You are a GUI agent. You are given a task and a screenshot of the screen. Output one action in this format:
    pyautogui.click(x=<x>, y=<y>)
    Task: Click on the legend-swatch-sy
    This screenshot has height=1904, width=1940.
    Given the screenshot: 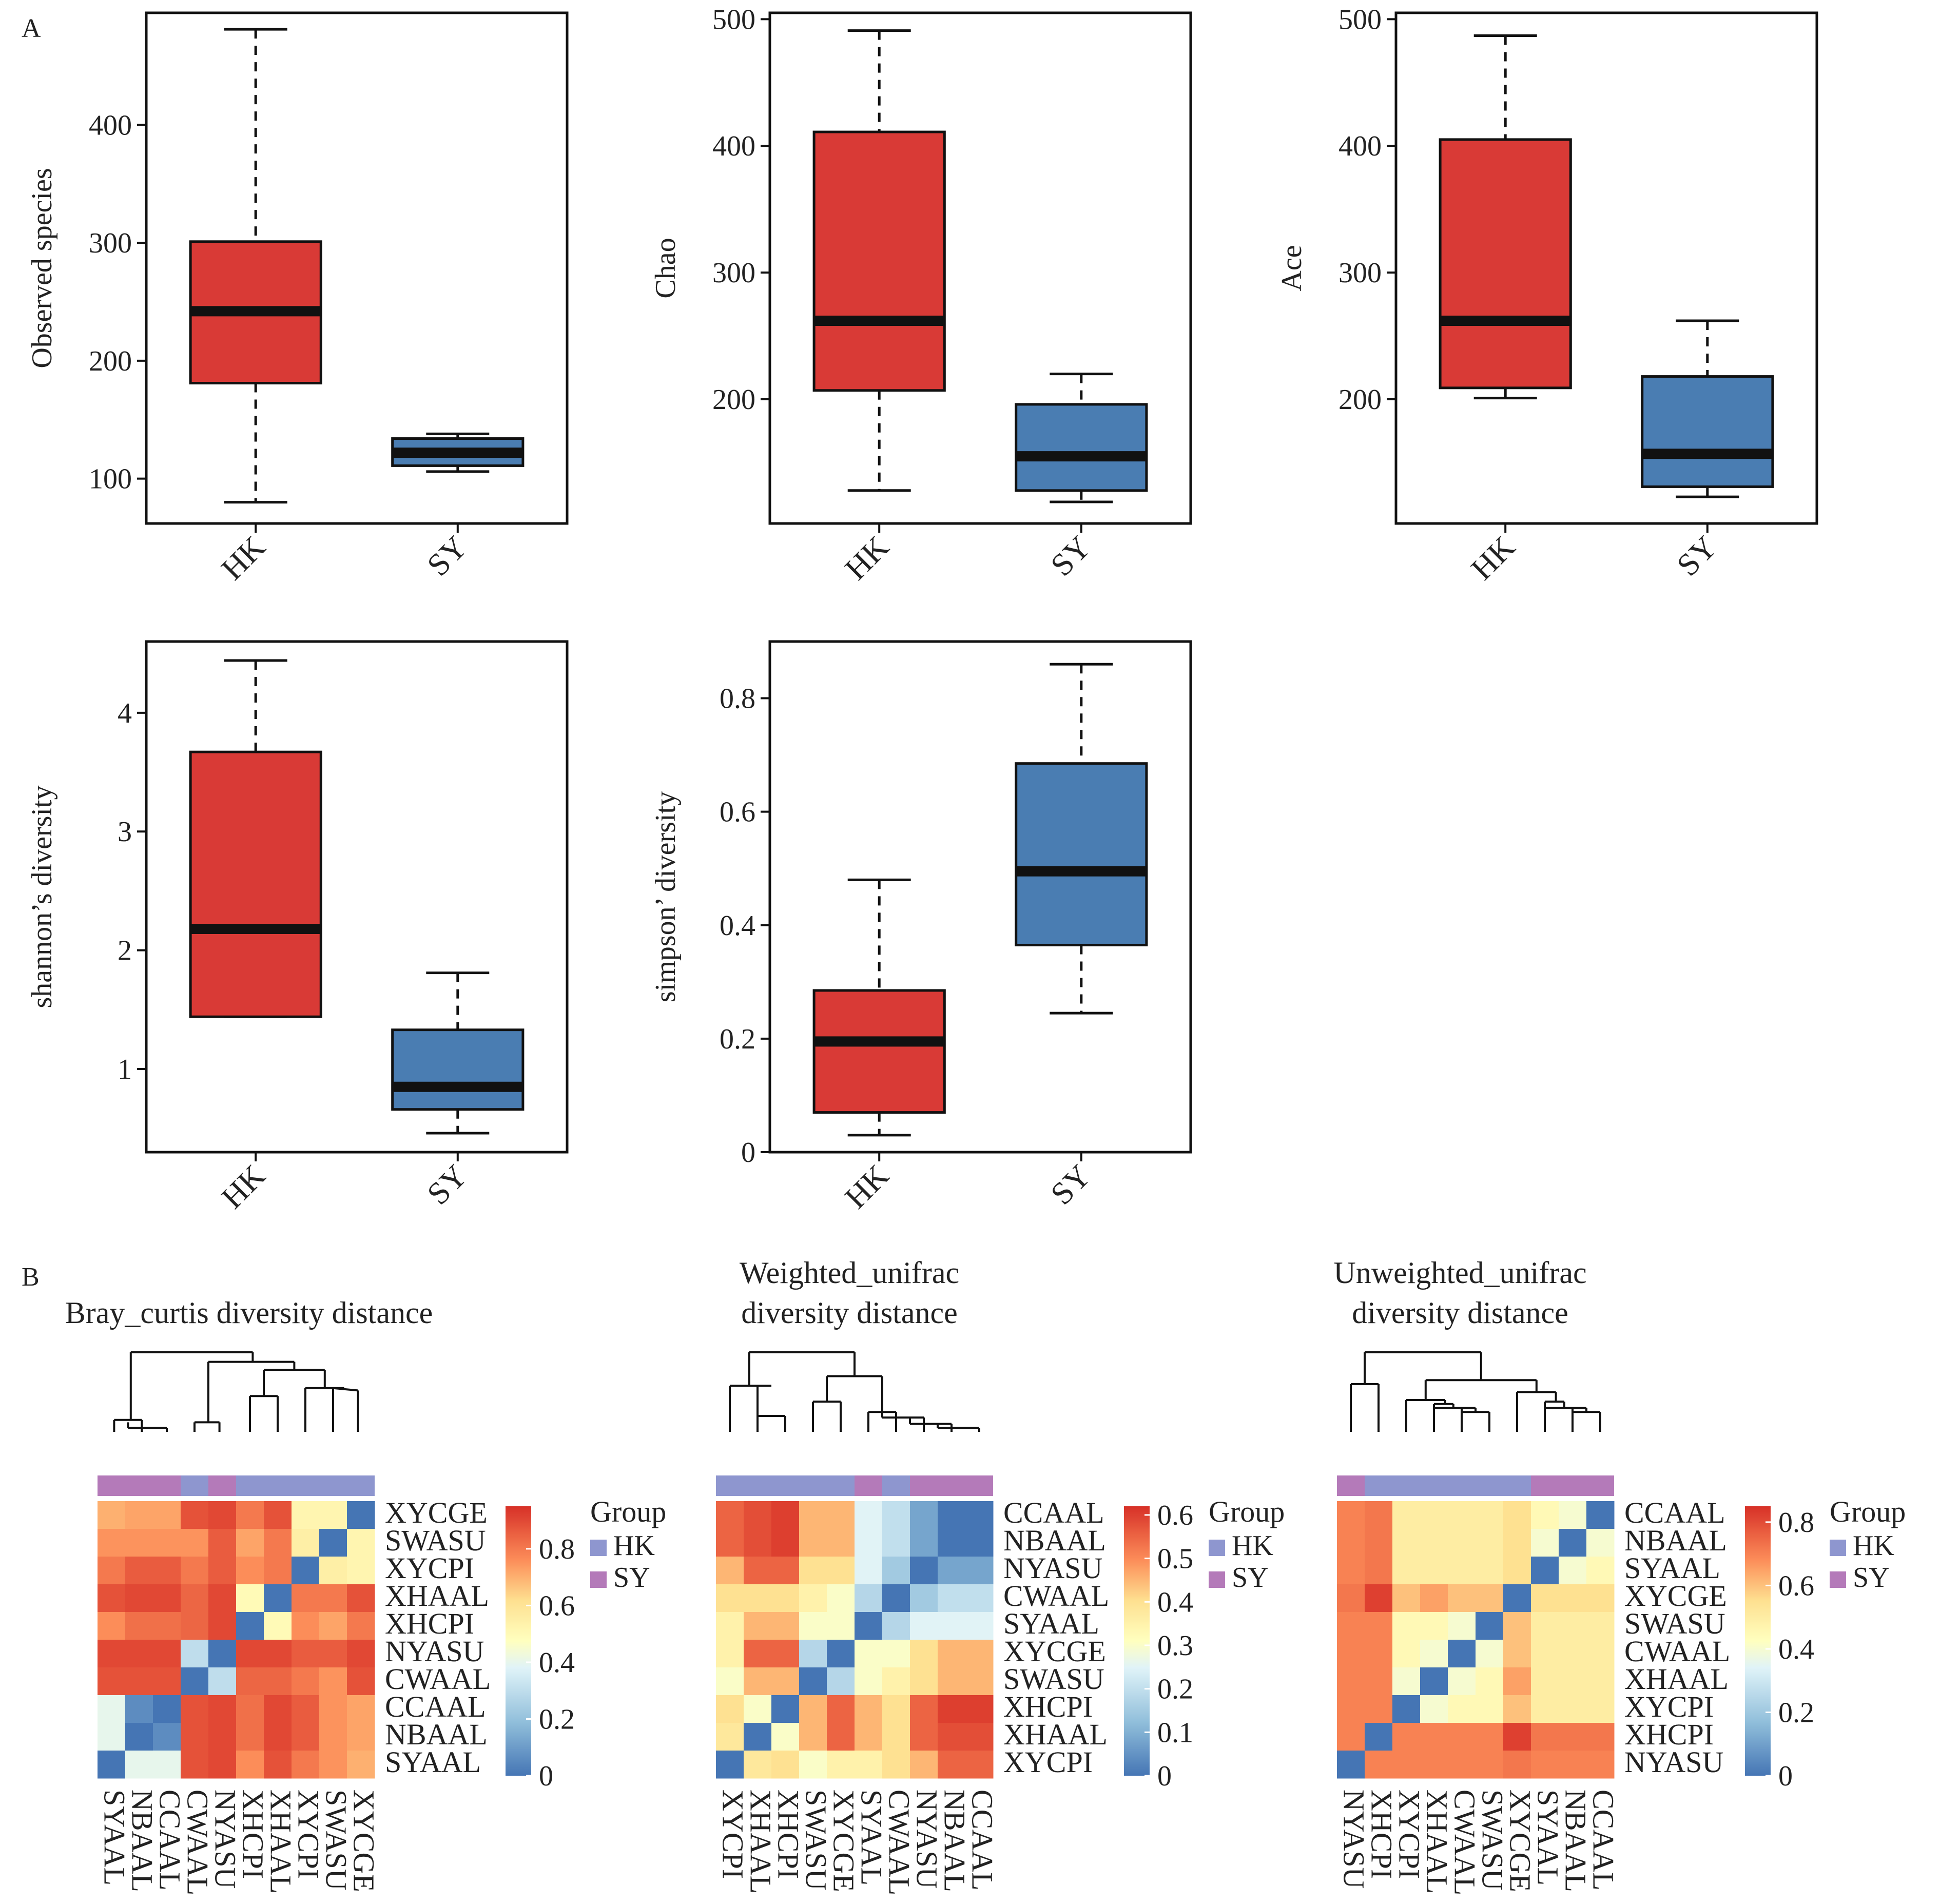 What is the action you would take?
    pyautogui.click(x=598, y=1579)
    